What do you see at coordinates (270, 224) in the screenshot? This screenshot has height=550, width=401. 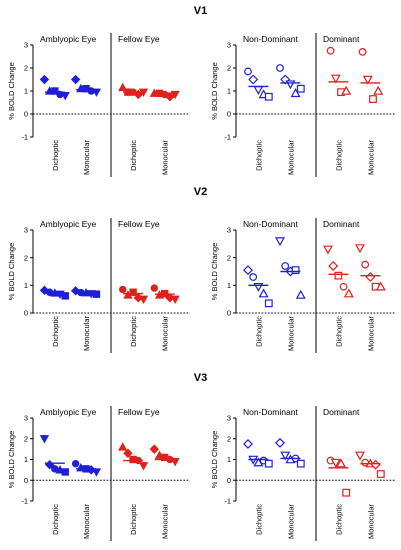 I see `group-label: Non-Dominant` at bounding box center [270, 224].